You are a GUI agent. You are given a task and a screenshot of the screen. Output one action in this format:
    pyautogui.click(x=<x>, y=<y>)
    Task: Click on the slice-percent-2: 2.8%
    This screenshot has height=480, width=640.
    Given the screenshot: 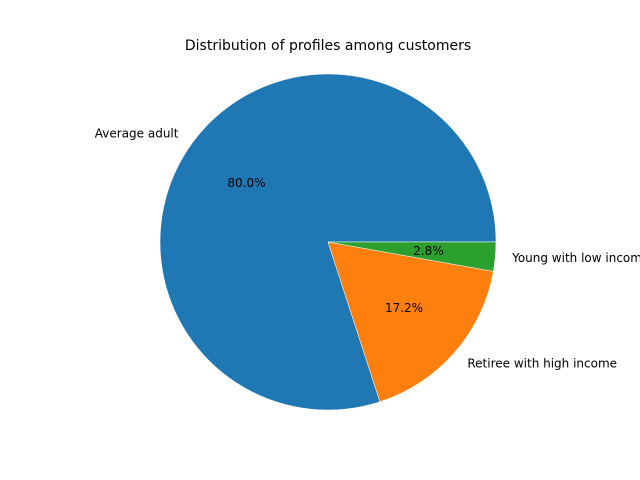 What is the action you would take?
    pyautogui.click(x=428, y=251)
    